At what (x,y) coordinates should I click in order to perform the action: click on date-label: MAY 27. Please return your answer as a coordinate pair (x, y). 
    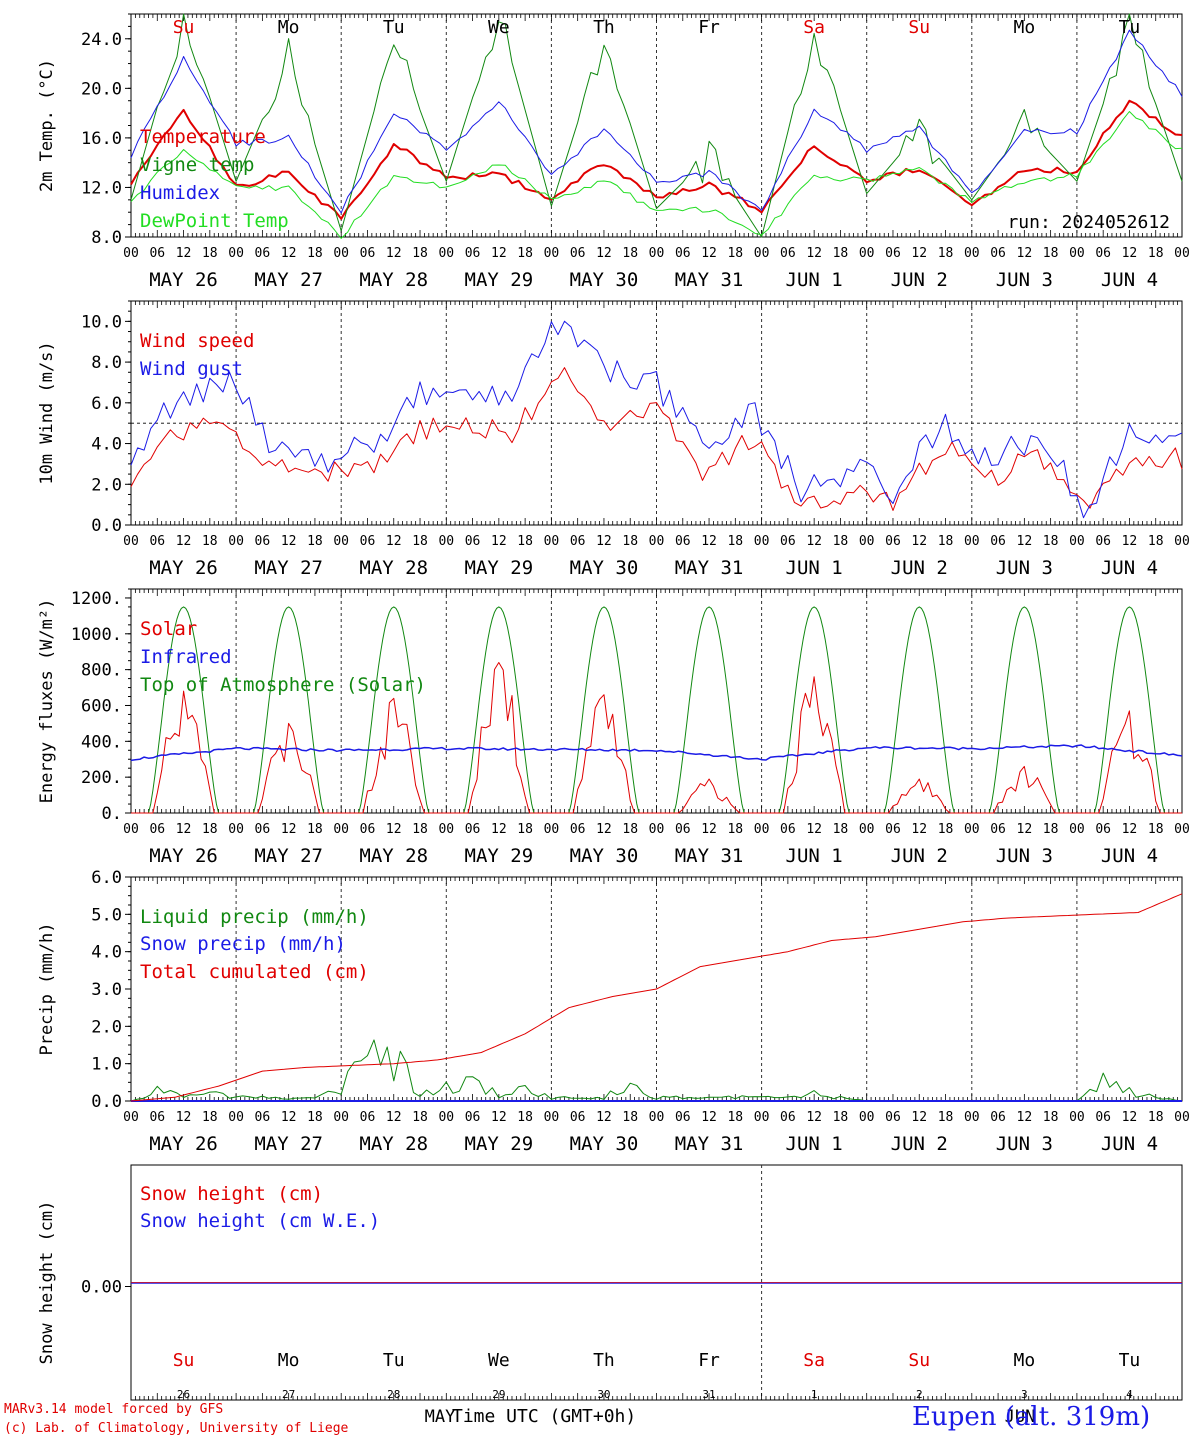
    Looking at the image, I should click on (288, 1144).